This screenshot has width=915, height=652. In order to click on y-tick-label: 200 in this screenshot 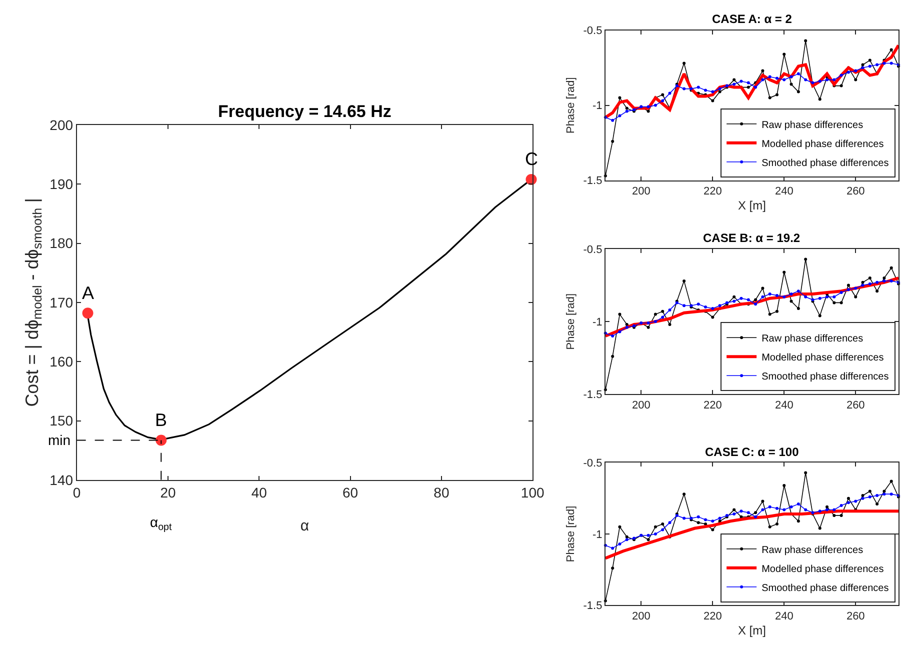, I will do `click(62, 124)`.